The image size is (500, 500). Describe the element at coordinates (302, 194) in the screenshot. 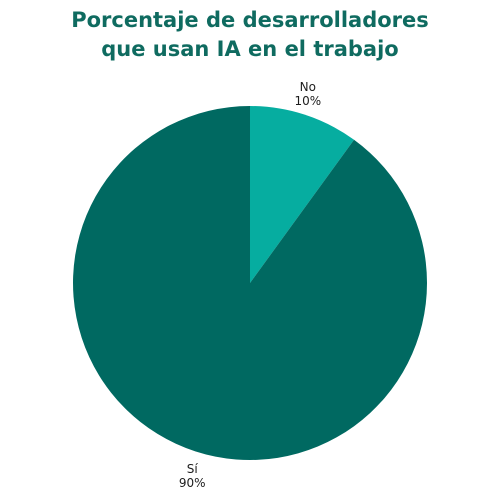

I see `pie-slice-no` at that location.